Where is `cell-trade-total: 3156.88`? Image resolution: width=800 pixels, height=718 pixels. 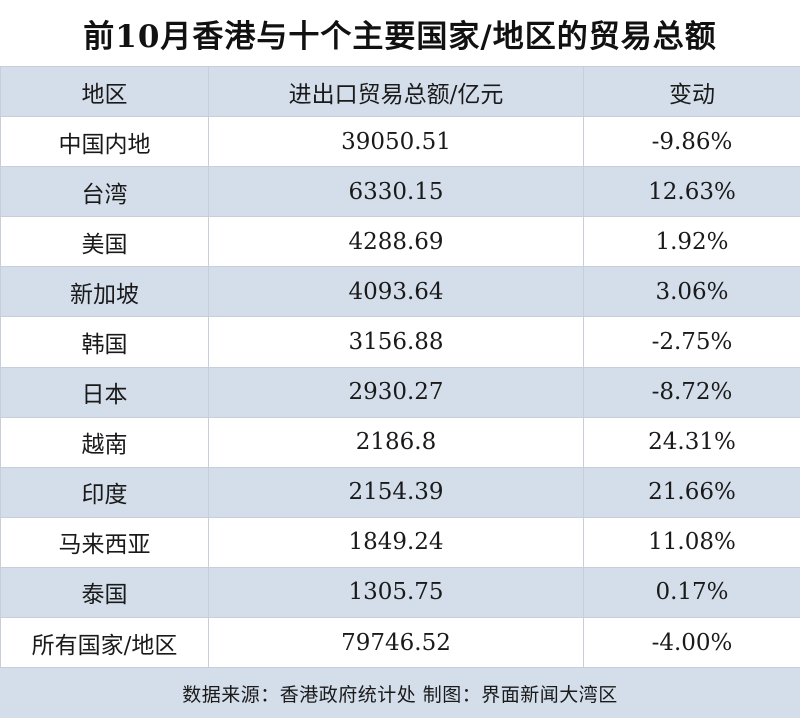 cell-trade-total: 3156.88 is located at coordinates (396, 342).